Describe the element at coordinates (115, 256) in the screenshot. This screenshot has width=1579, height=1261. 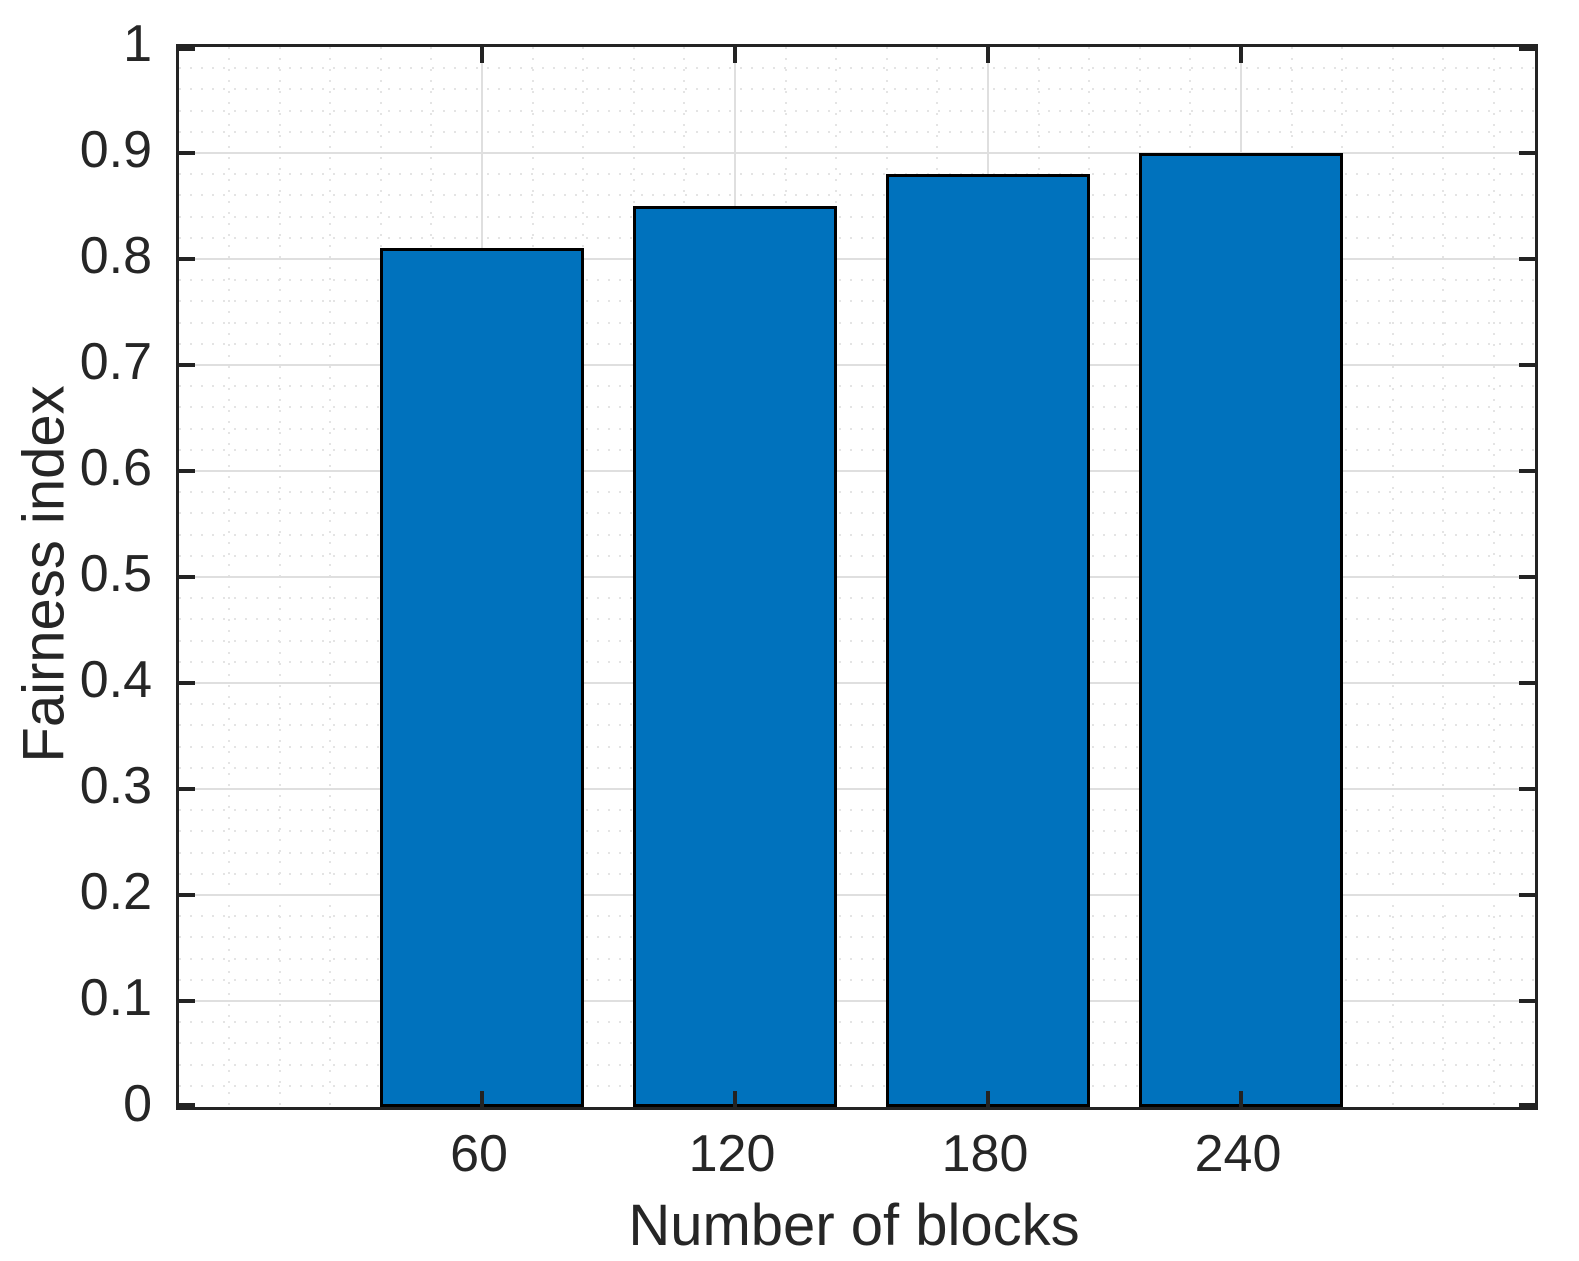
I see `y-tick-label: 0.8` at that location.